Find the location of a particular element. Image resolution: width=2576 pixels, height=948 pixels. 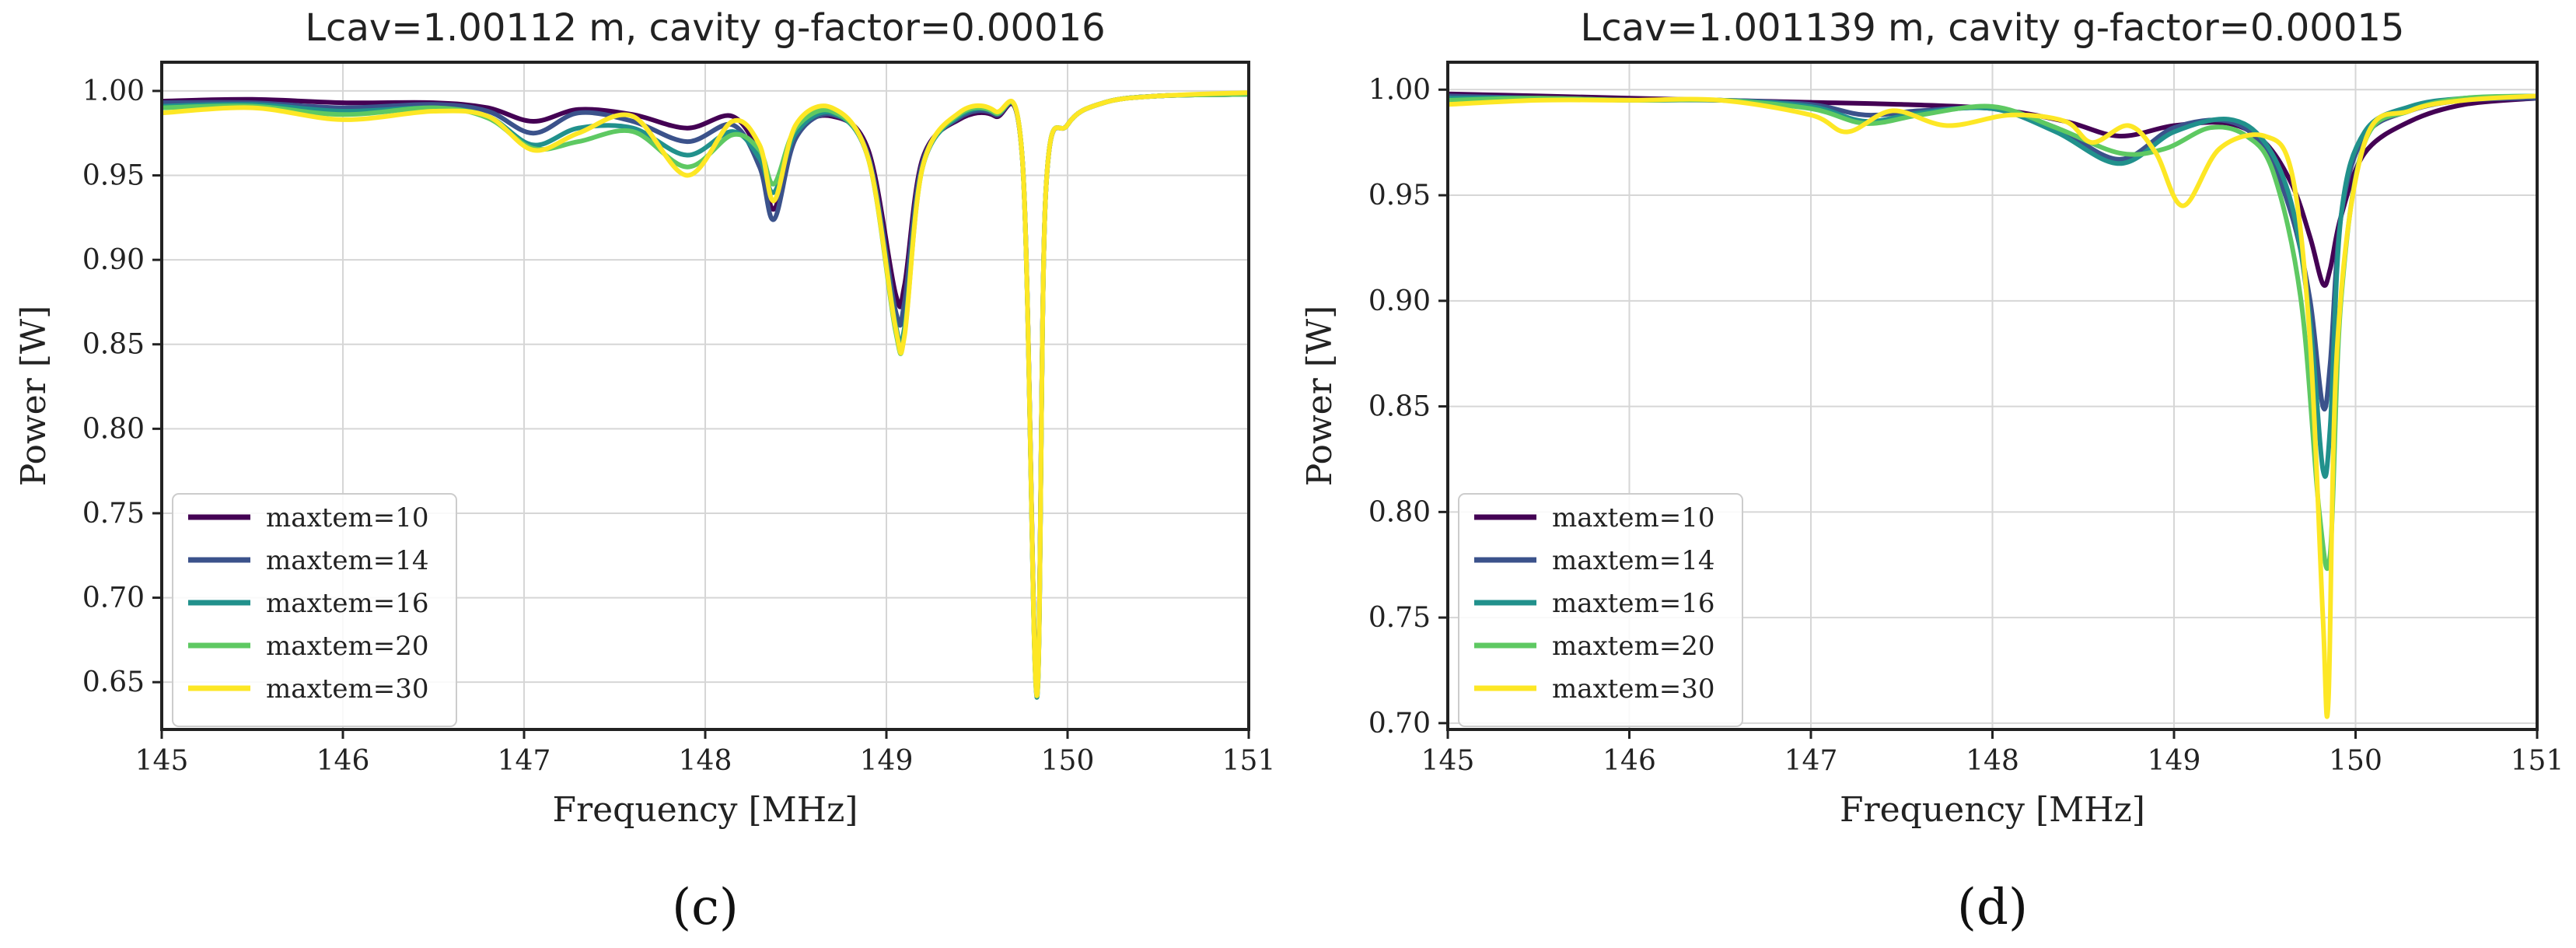

chart-title: Lcav=1.00112 m, cavity g-factor=0.00016 is located at coordinates (705, 28).